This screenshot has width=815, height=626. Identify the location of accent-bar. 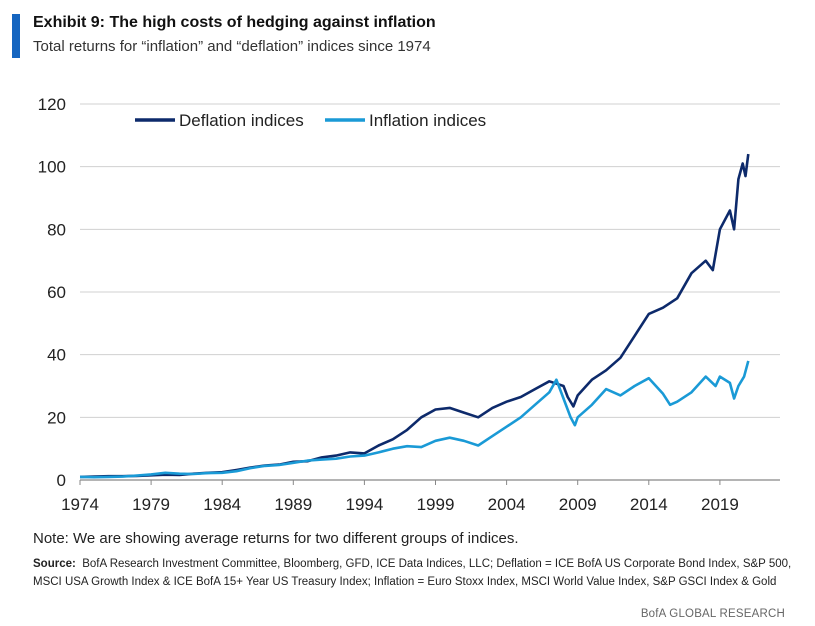
(16, 36).